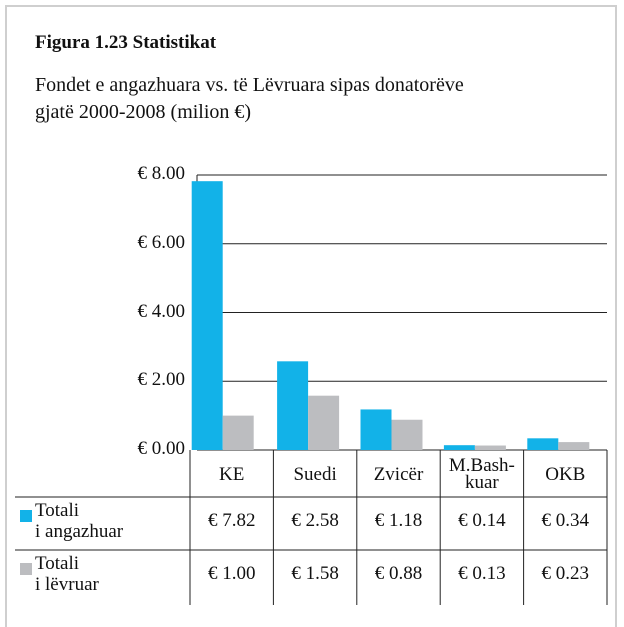 The width and height of the screenshot is (624, 627). What do you see at coordinates (398, 474) in the screenshot?
I see `x-tick-label: Zvicër` at bounding box center [398, 474].